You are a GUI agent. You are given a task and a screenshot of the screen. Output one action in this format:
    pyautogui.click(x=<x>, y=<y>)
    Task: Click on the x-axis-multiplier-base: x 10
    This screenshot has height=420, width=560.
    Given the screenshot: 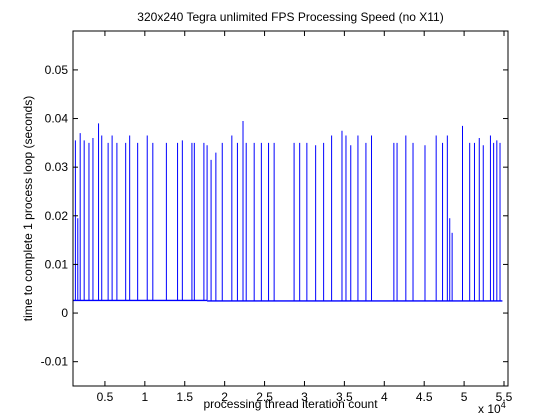 What is the action you would take?
    pyautogui.click(x=489, y=409)
    